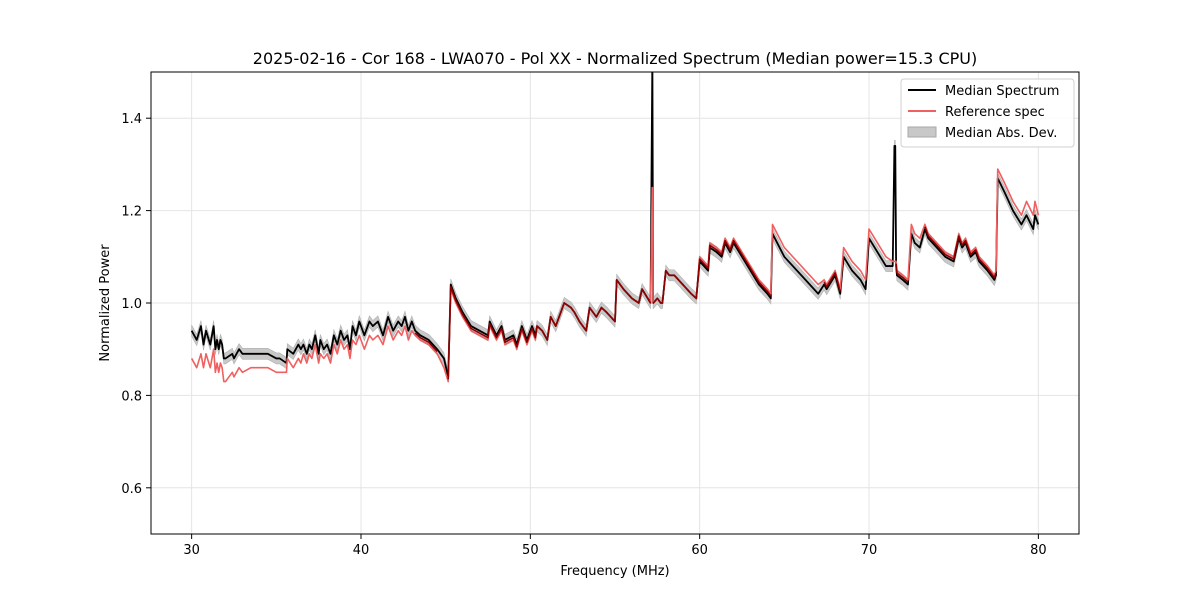 The height and width of the screenshot is (600, 1200). I want to click on legend-mad-swatch, so click(922, 132).